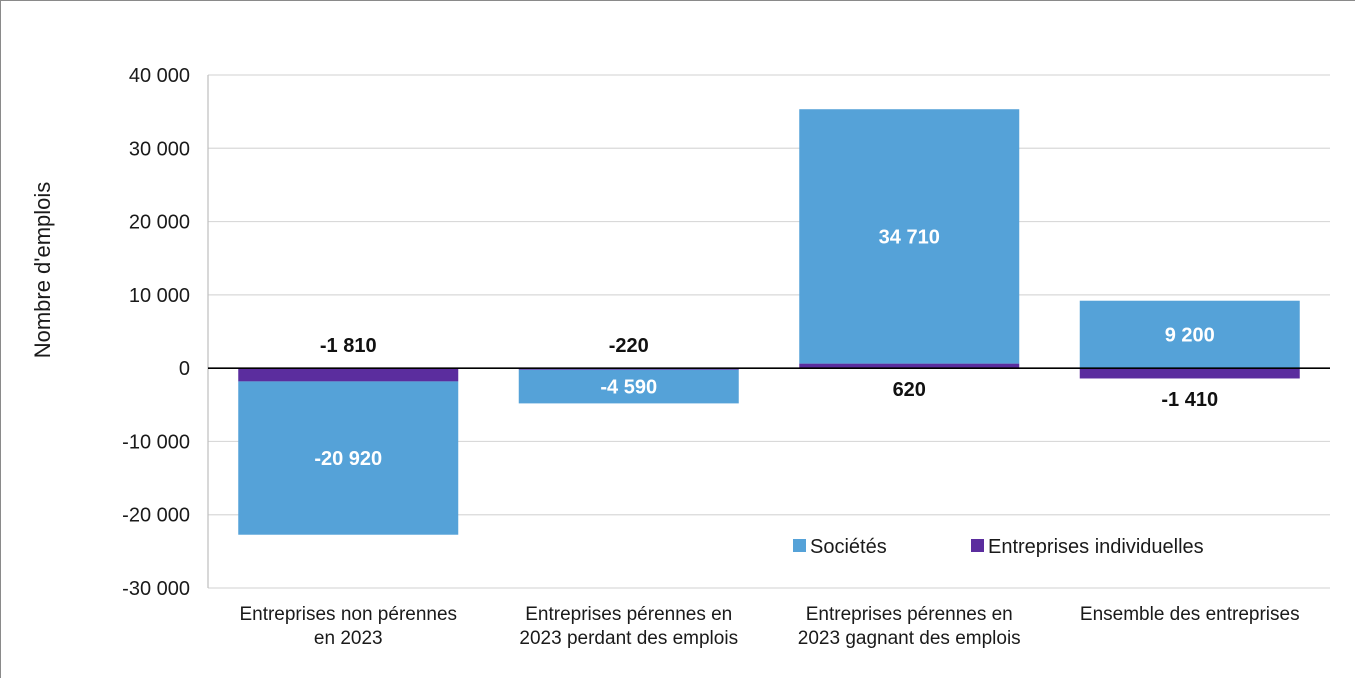 This screenshot has width=1357, height=680. I want to click on category-label: Ensemble des entreprises, so click(1190, 614).